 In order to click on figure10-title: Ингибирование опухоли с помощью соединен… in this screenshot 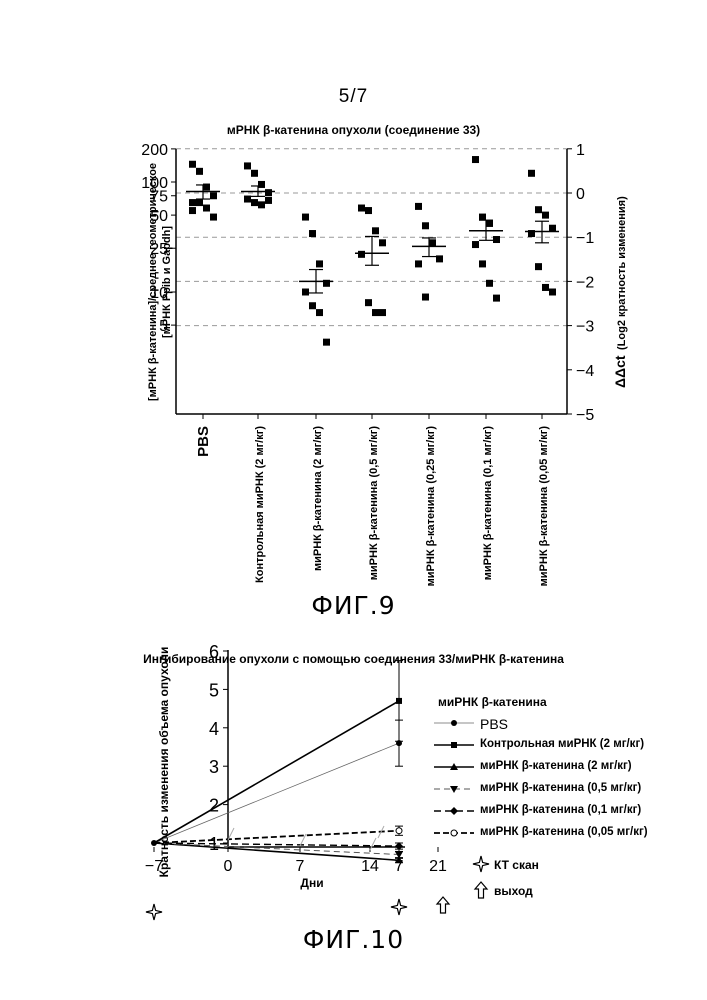, I will do `click(353, 659)`.